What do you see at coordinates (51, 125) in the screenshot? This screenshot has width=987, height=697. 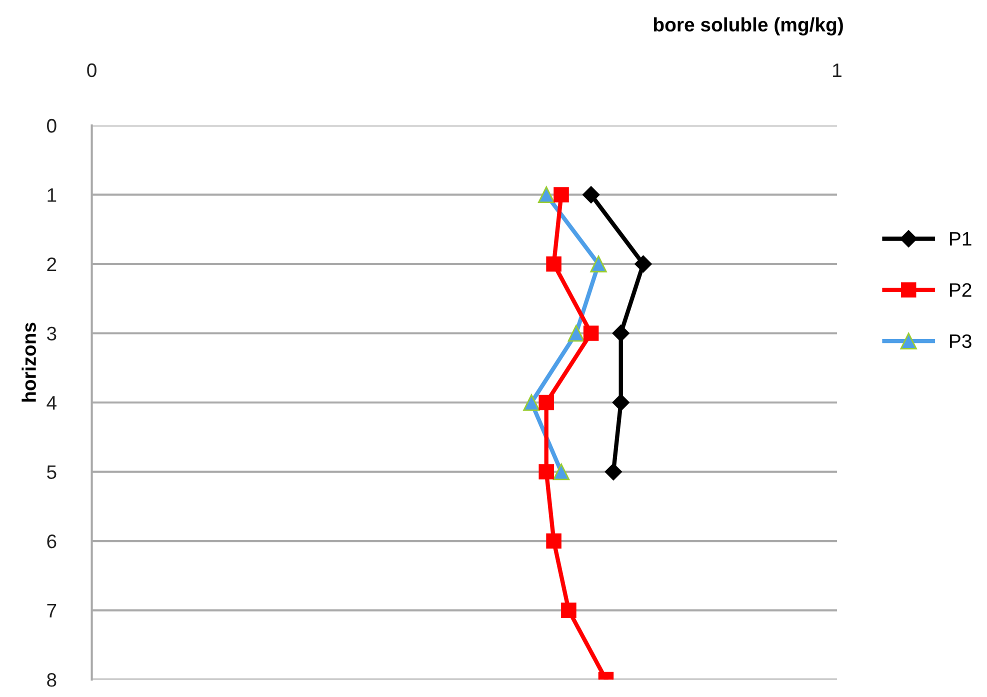 I see `y-tick-label: 0` at bounding box center [51, 125].